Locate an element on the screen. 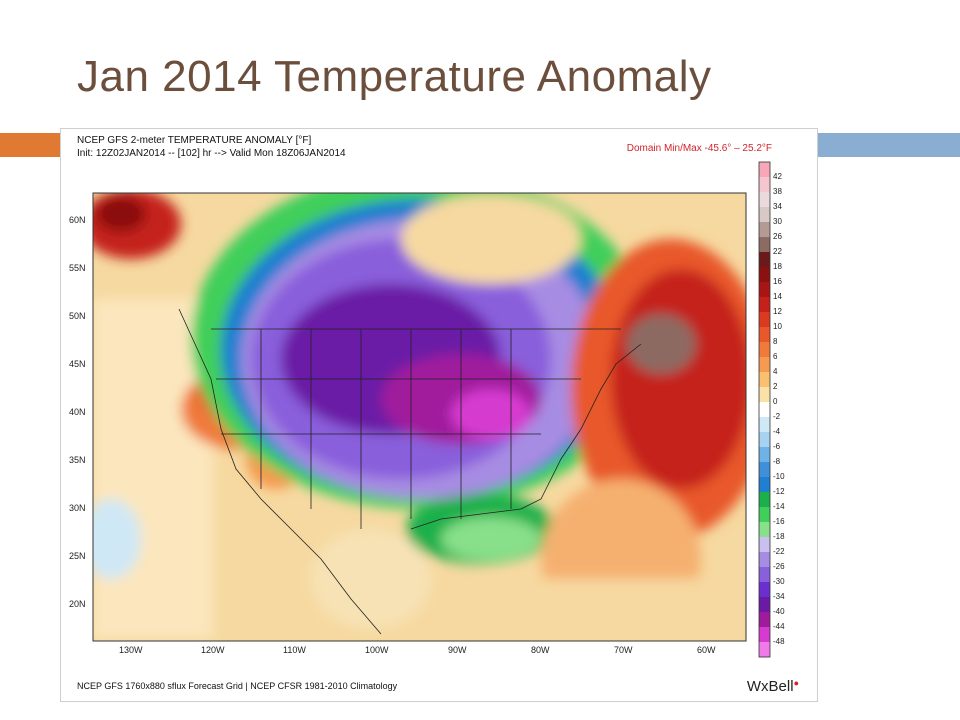 Image resolution: width=960 pixels, height=720 pixels. colorbar-label: 34 is located at coordinates (777, 206).